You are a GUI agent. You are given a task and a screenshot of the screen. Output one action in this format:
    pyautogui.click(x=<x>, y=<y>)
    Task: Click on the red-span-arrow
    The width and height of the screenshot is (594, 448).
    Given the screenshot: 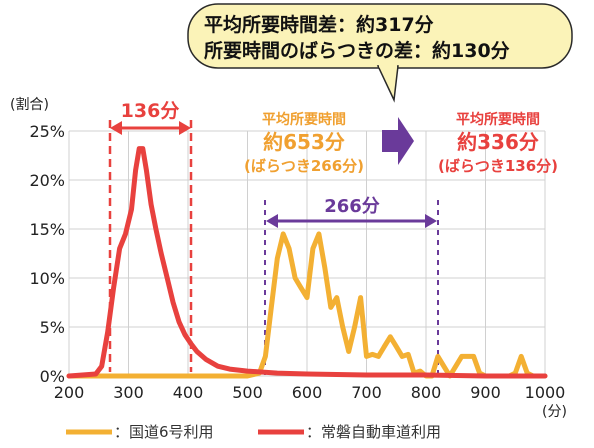 What is the action you would take?
    pyautogui.click(x=150, y=128)
    